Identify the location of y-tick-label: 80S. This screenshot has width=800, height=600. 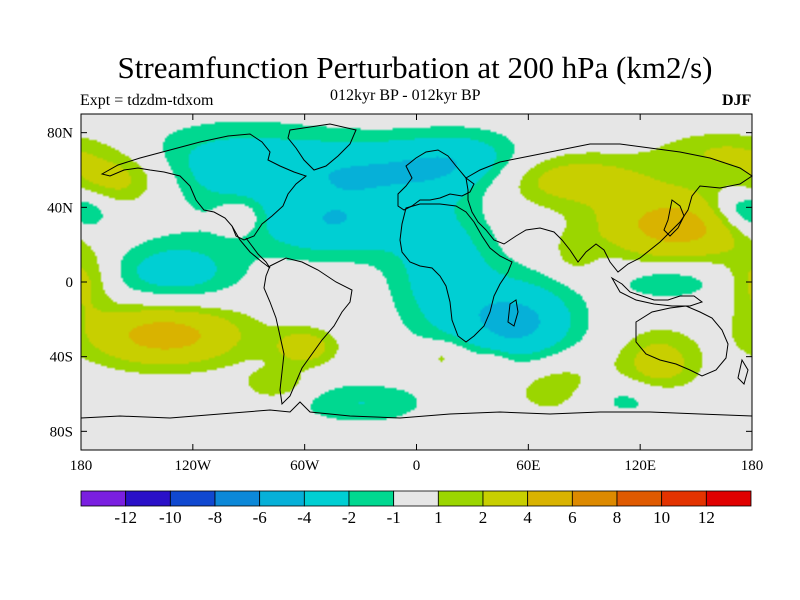
(61, 432).